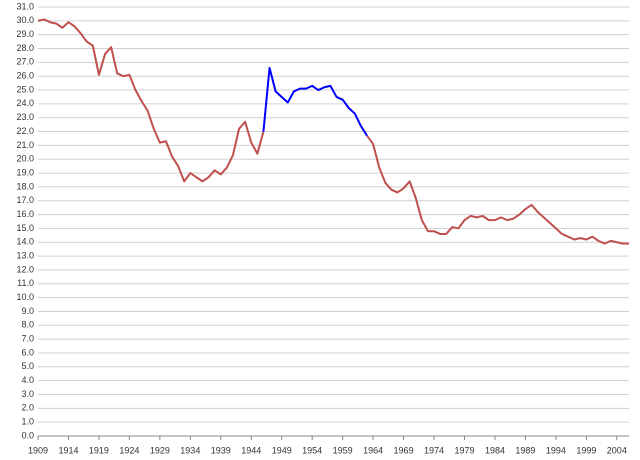 The height and width of the screenshot is (460, 640). What do you see at coordinates (99, 450) in the screenshot?
I see `x-tick-label: 1919` at bounding box center [99, 450].